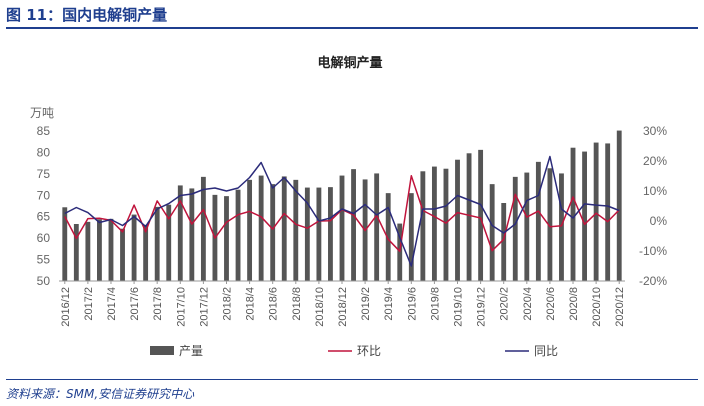 Image resolution: width=704 pixels, height=406 pixels. I want to click on left-tick-label: 50, so click(44, 281).